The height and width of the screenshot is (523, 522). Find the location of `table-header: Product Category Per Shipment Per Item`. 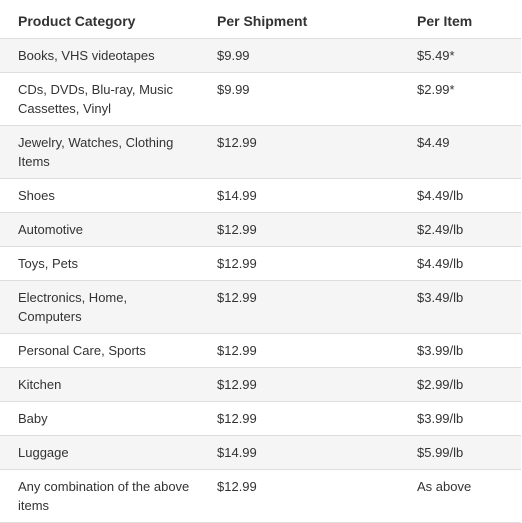

table-header: Product Category Per Shipment Per Item is located at coordinates (260, 19).